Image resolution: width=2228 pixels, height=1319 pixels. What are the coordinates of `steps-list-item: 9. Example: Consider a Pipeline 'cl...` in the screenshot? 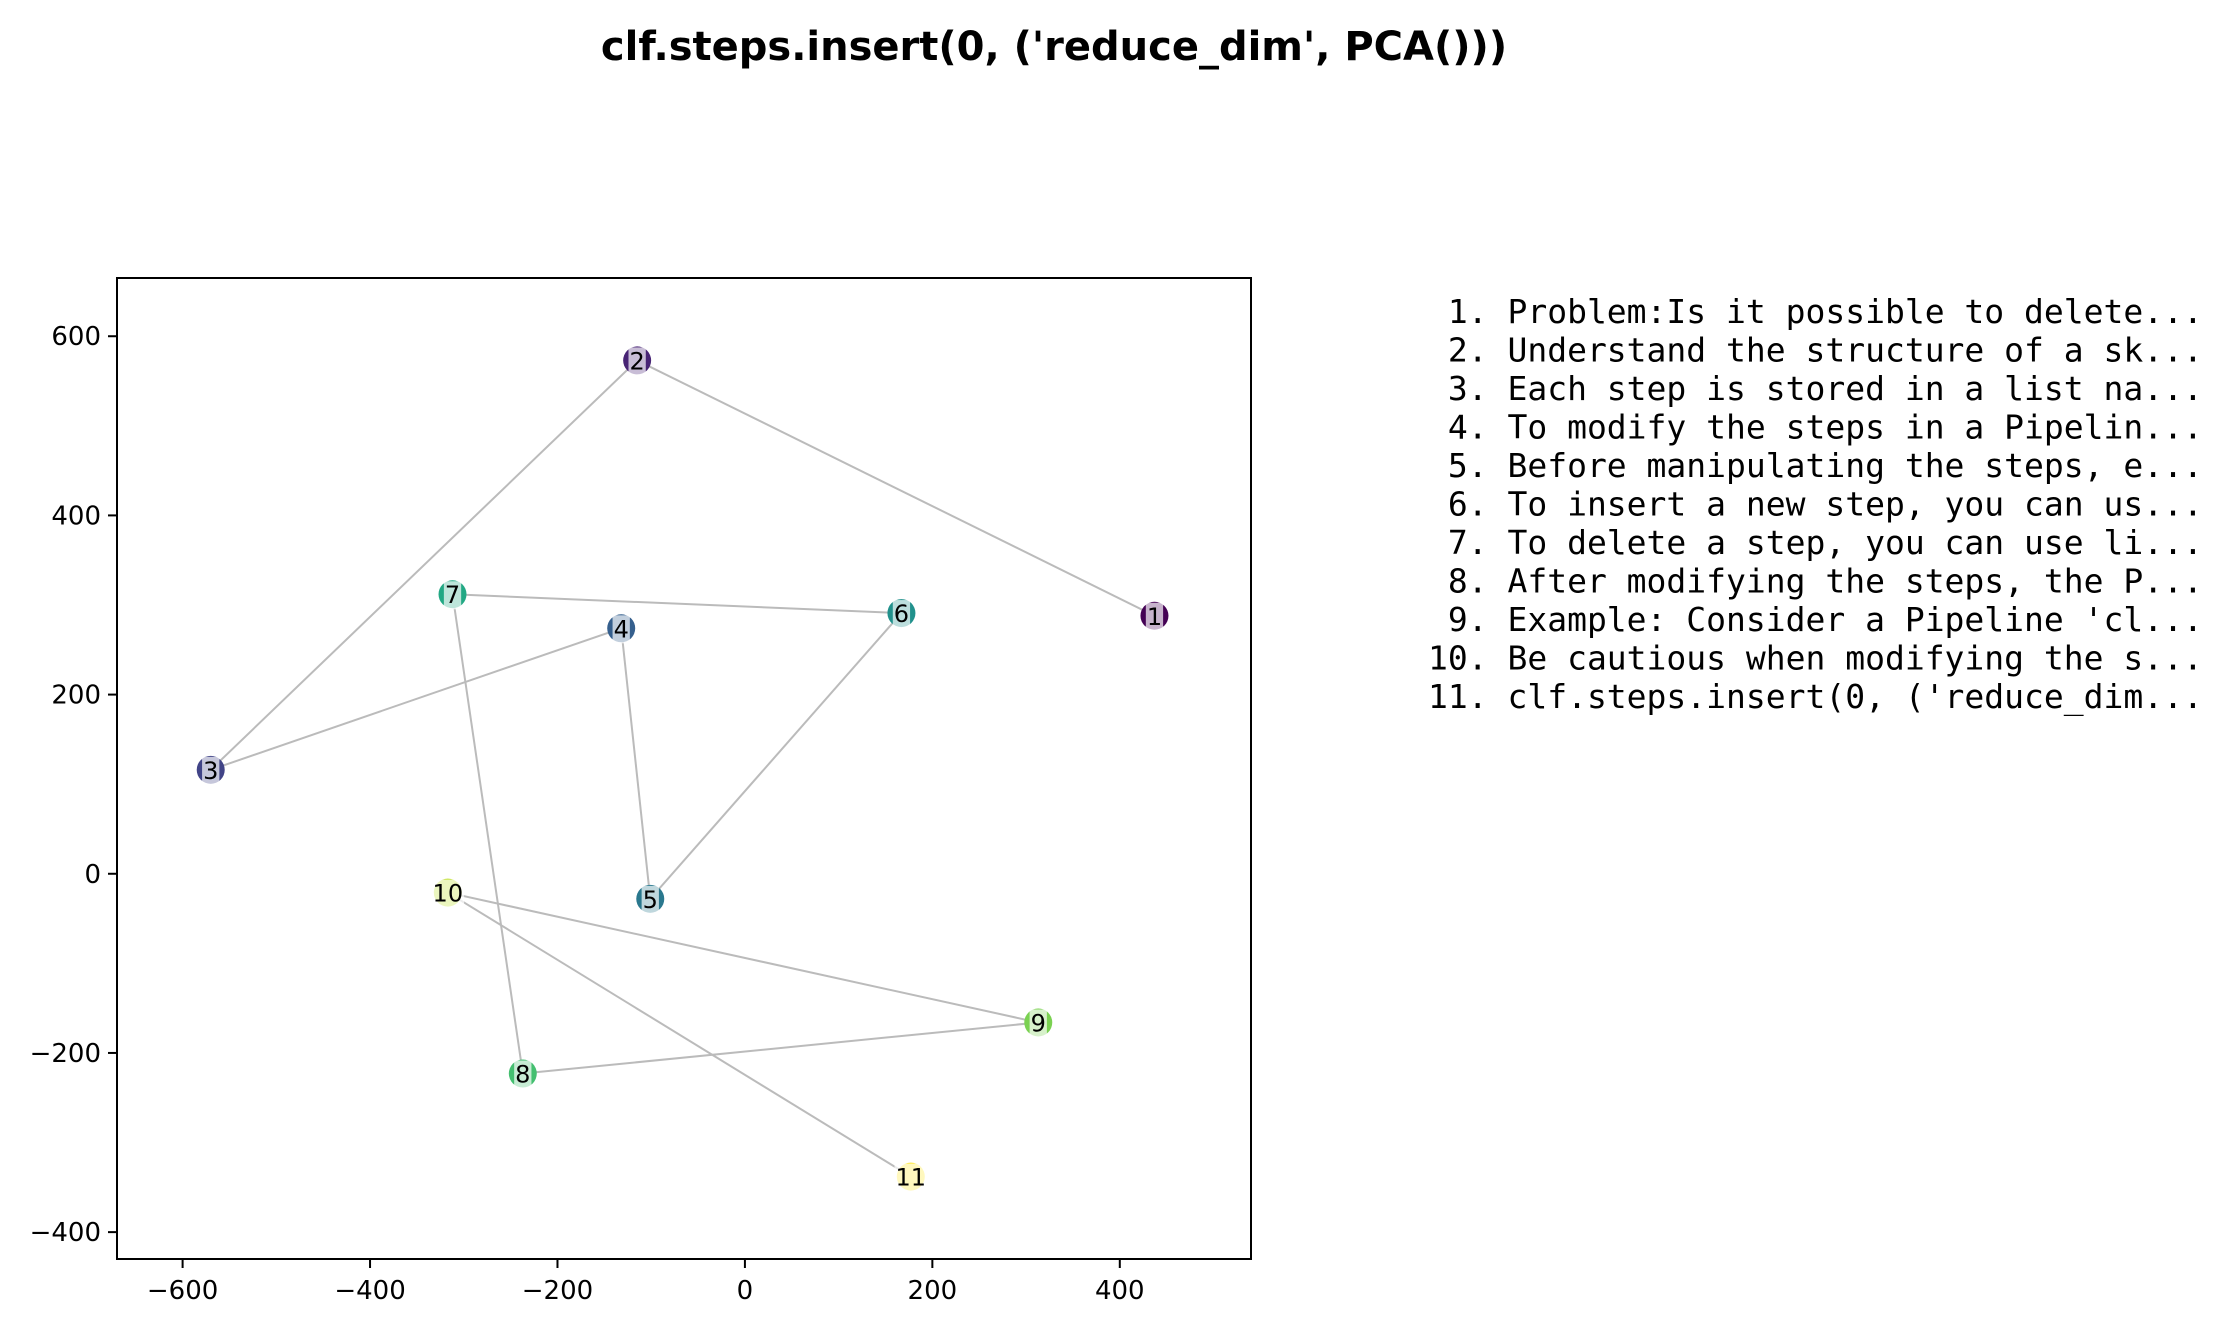 It's located at (1815, 619).